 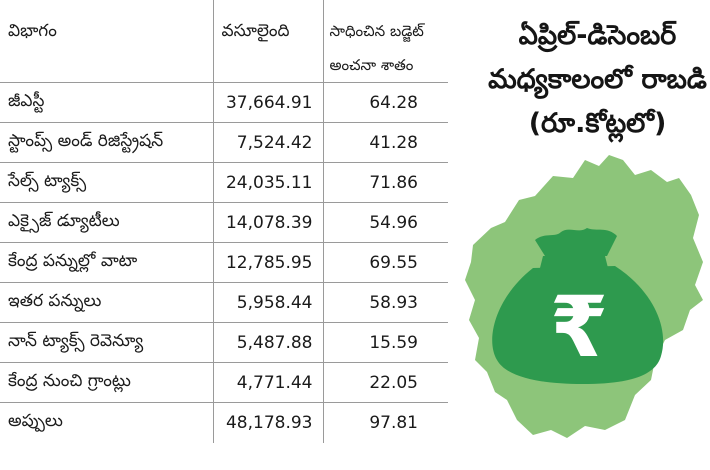 What do you see at coordinates (385, 422) in the screenshot?
I see `row-percent: 97.81` at bounding box center [385, 422].